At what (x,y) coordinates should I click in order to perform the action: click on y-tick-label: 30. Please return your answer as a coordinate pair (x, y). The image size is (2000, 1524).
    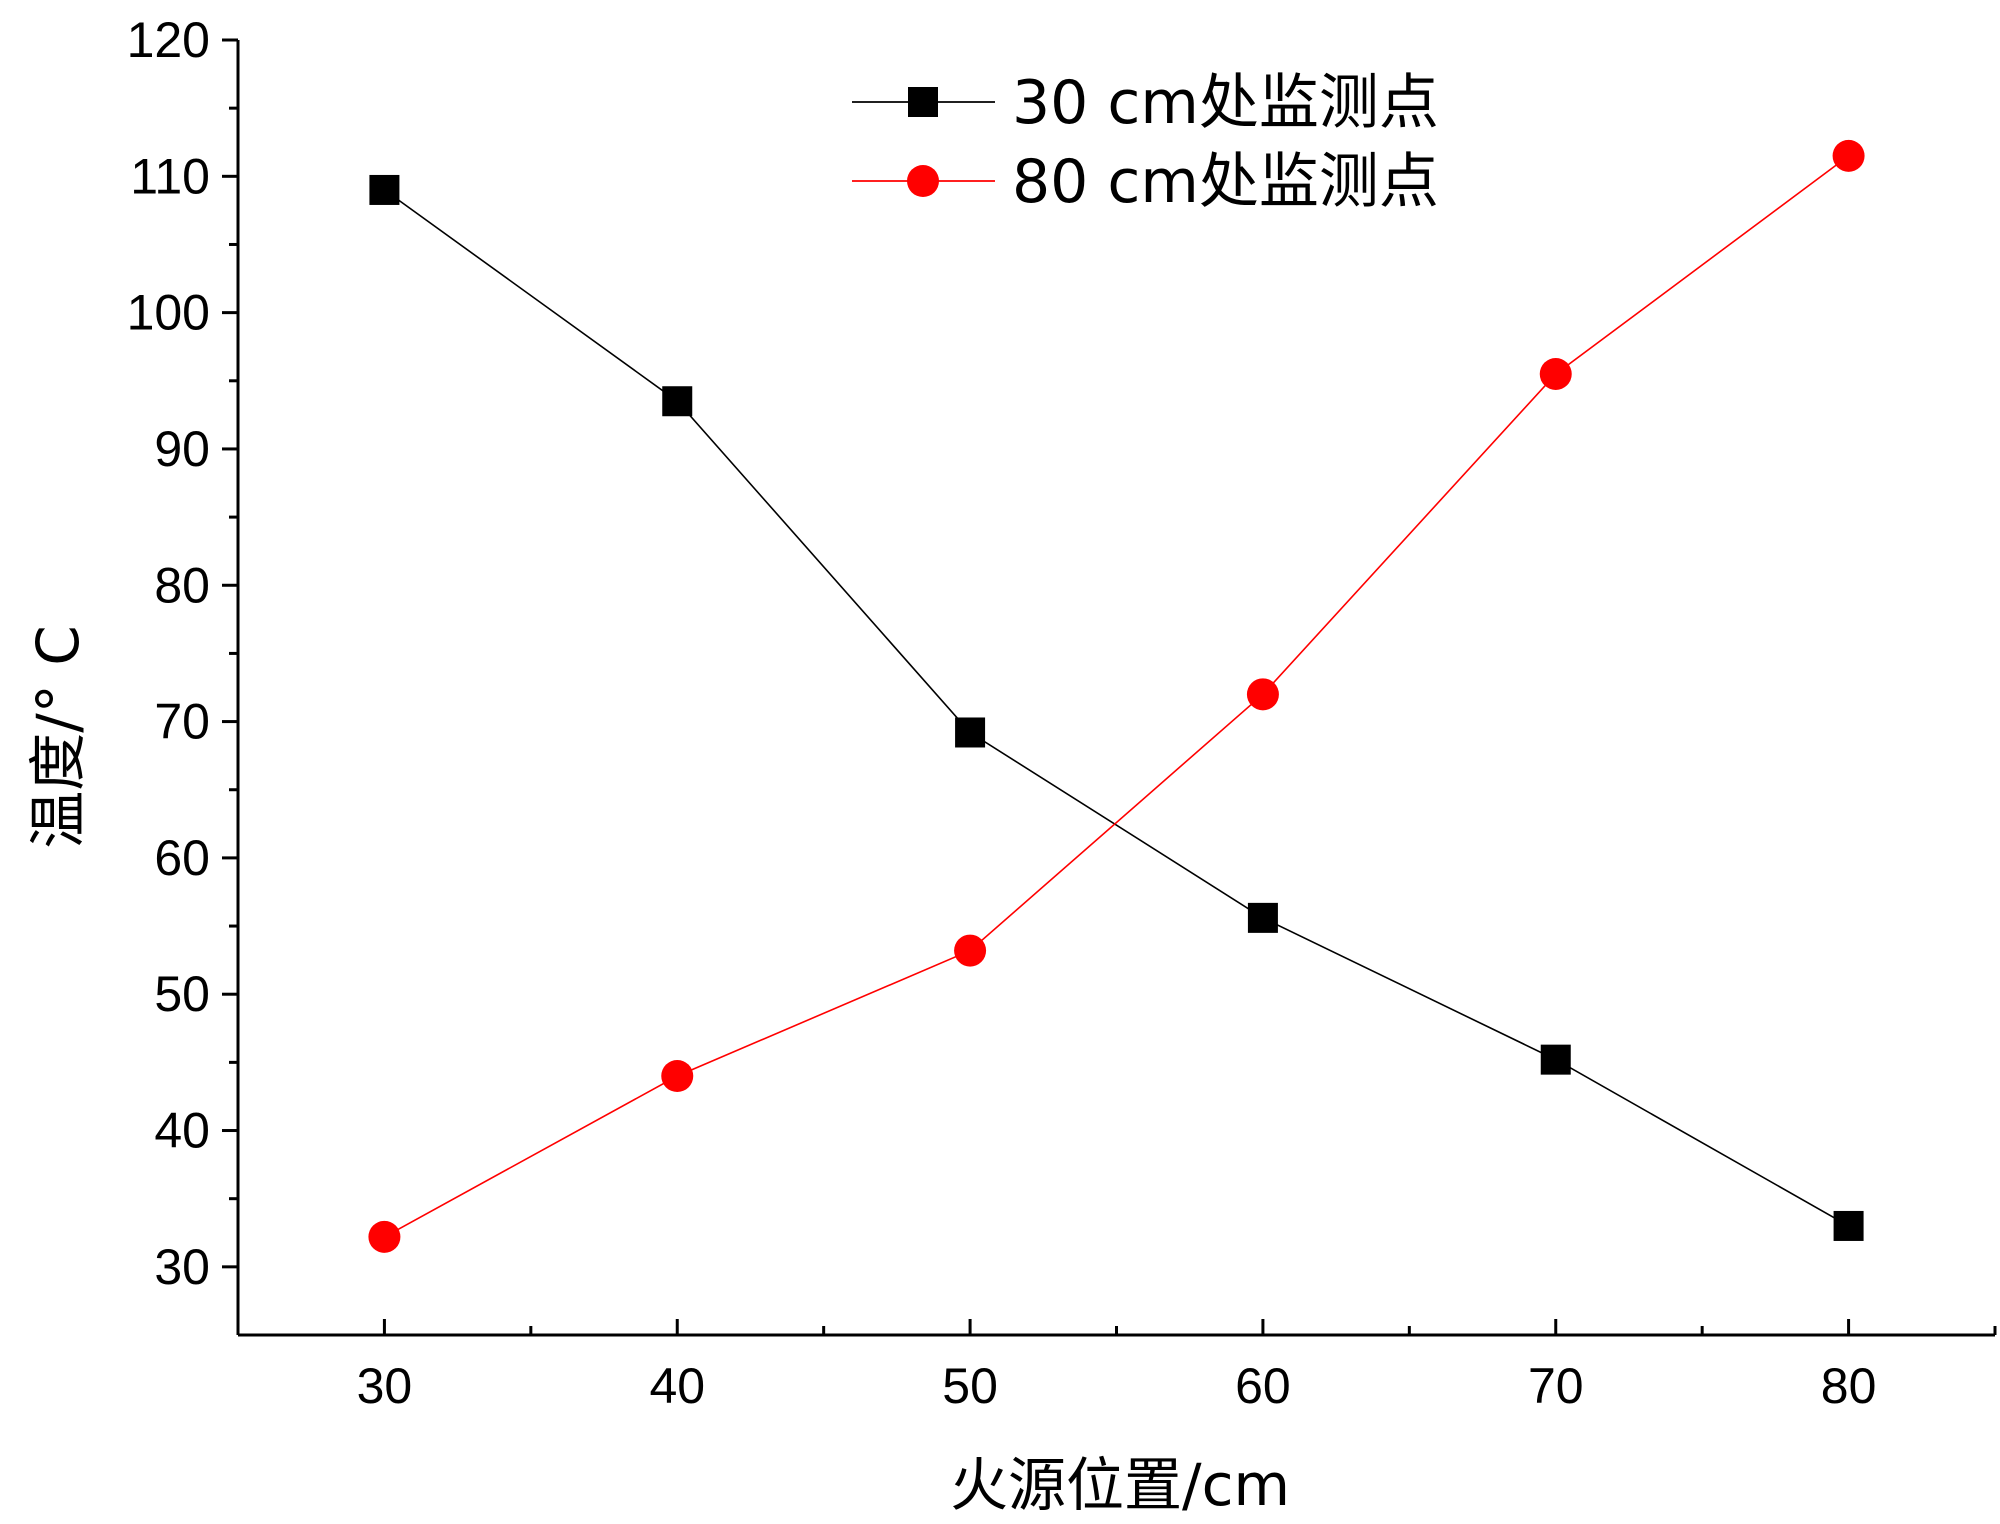
    Looking at the image, I should click on (182, 1267).